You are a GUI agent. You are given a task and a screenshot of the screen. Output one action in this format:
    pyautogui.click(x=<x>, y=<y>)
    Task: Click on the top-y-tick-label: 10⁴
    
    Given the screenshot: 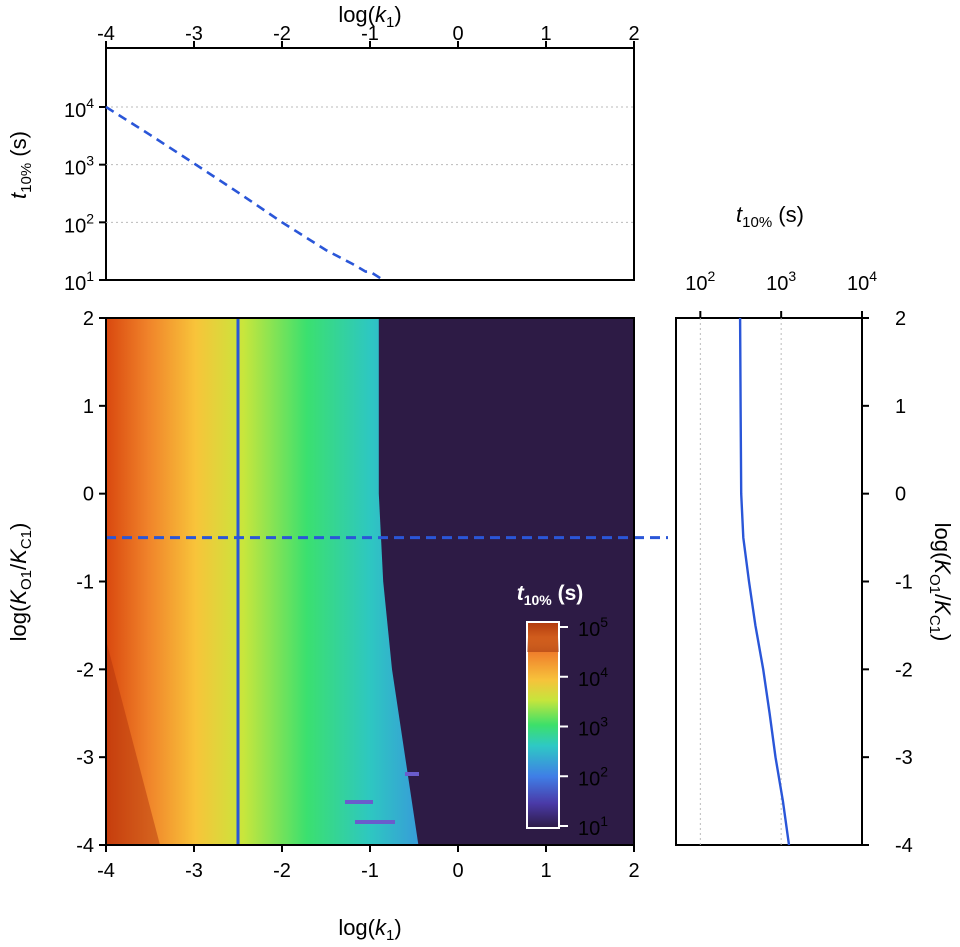 What is the action you would take?
    pyautogui.click(x=79, y=108)
    